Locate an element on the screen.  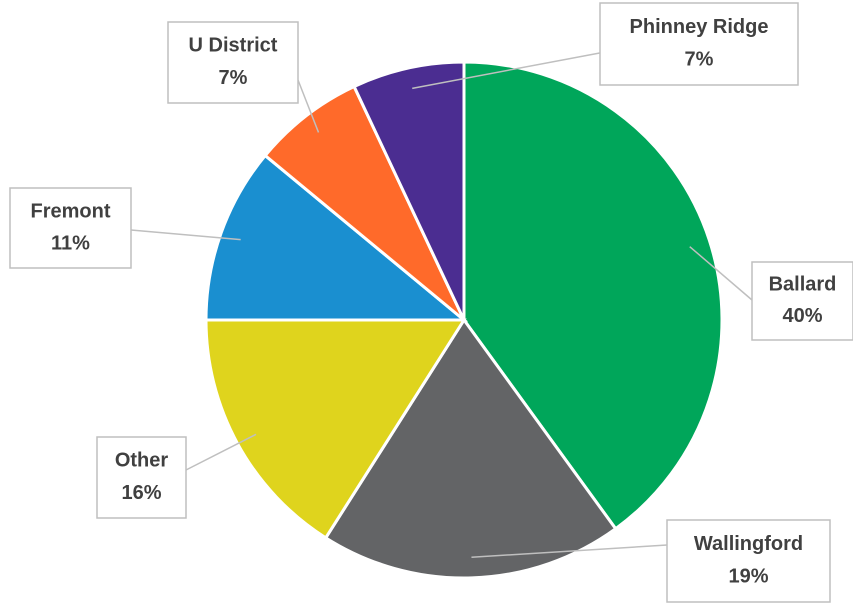
label-value: 11% is located at coordinates (70, 243).